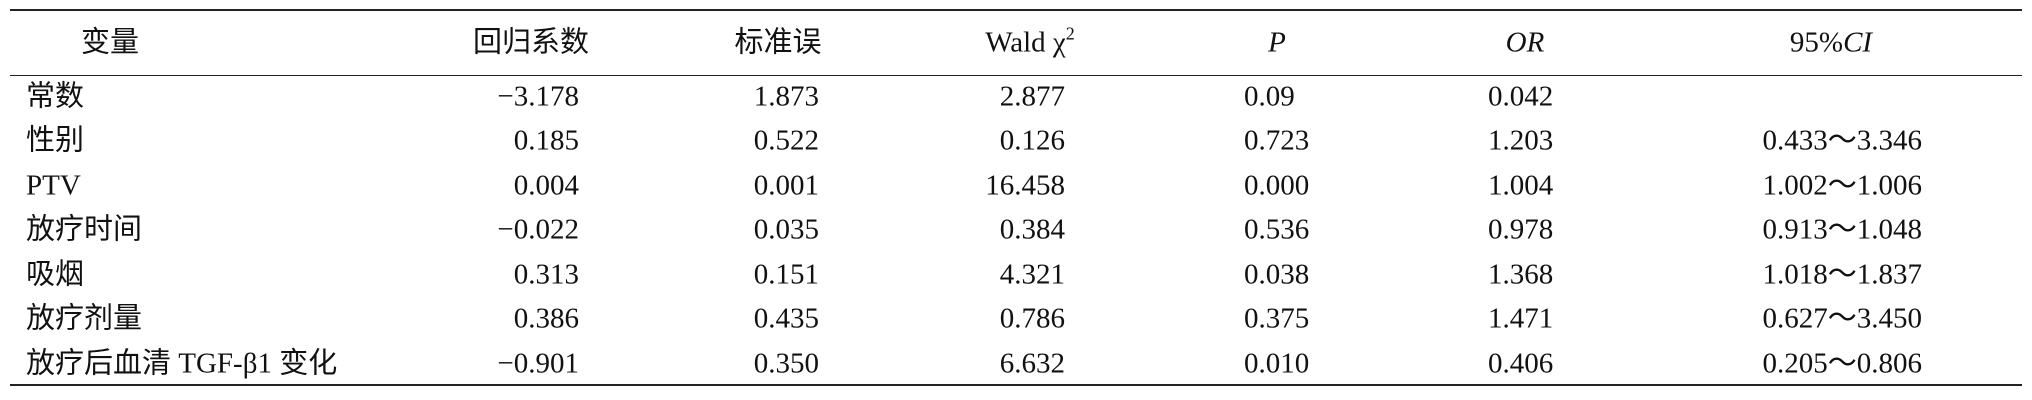 The image size is (2032, 400). I want to click on cell-value: −0.901, so click(538, 363).